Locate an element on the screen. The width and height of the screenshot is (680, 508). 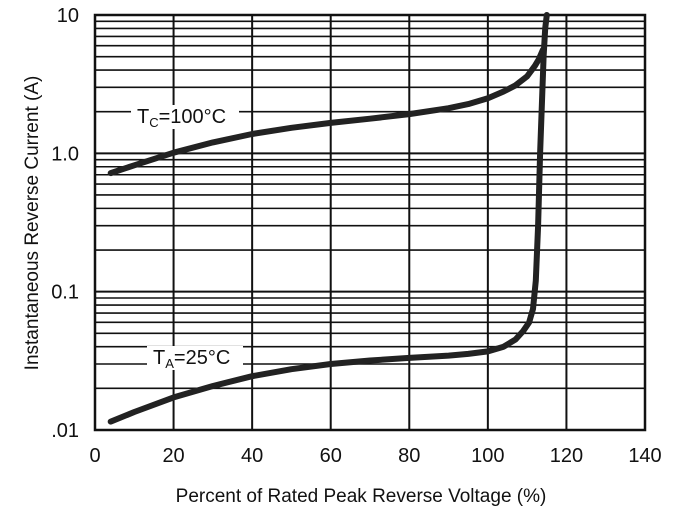
x-tick-label: 100 is located at coordinates (487, 456).